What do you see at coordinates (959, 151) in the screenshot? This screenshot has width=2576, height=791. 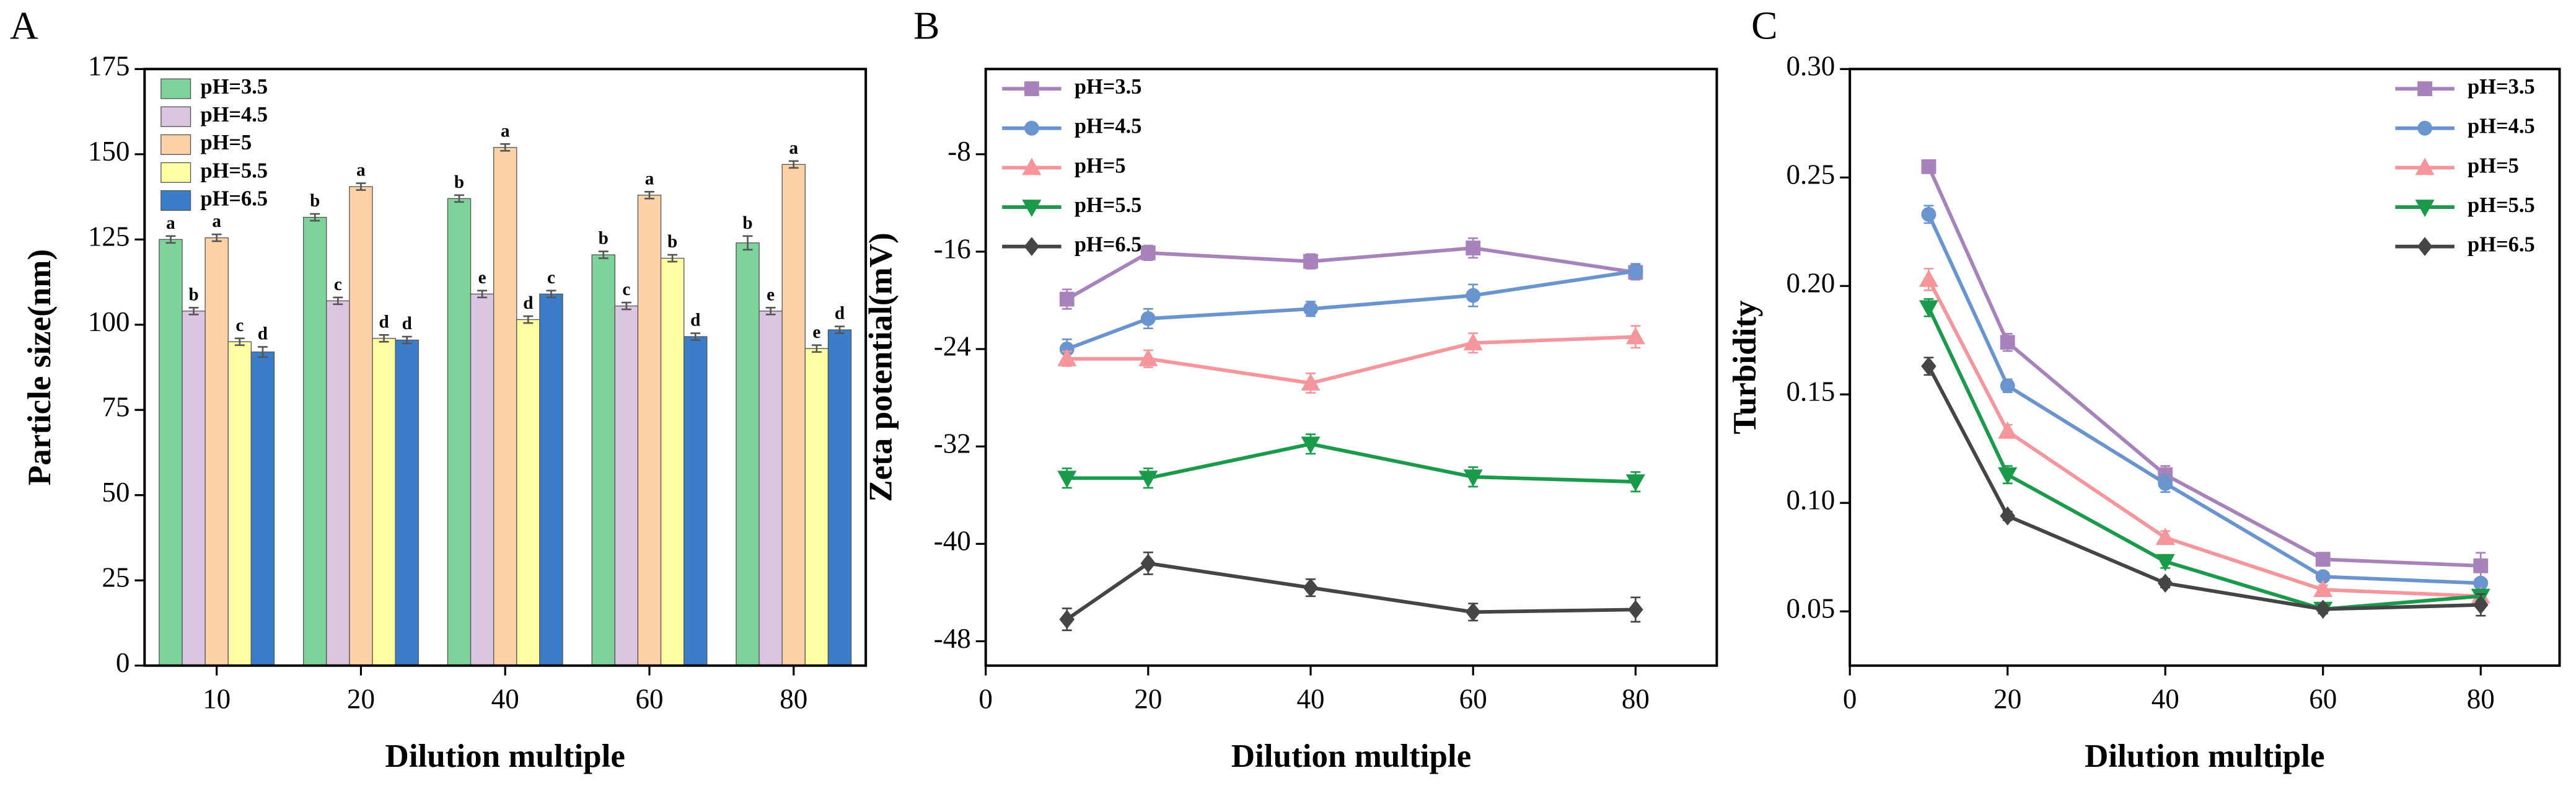 I see `y-tick-label: -8` at bounding box center [959, 151].